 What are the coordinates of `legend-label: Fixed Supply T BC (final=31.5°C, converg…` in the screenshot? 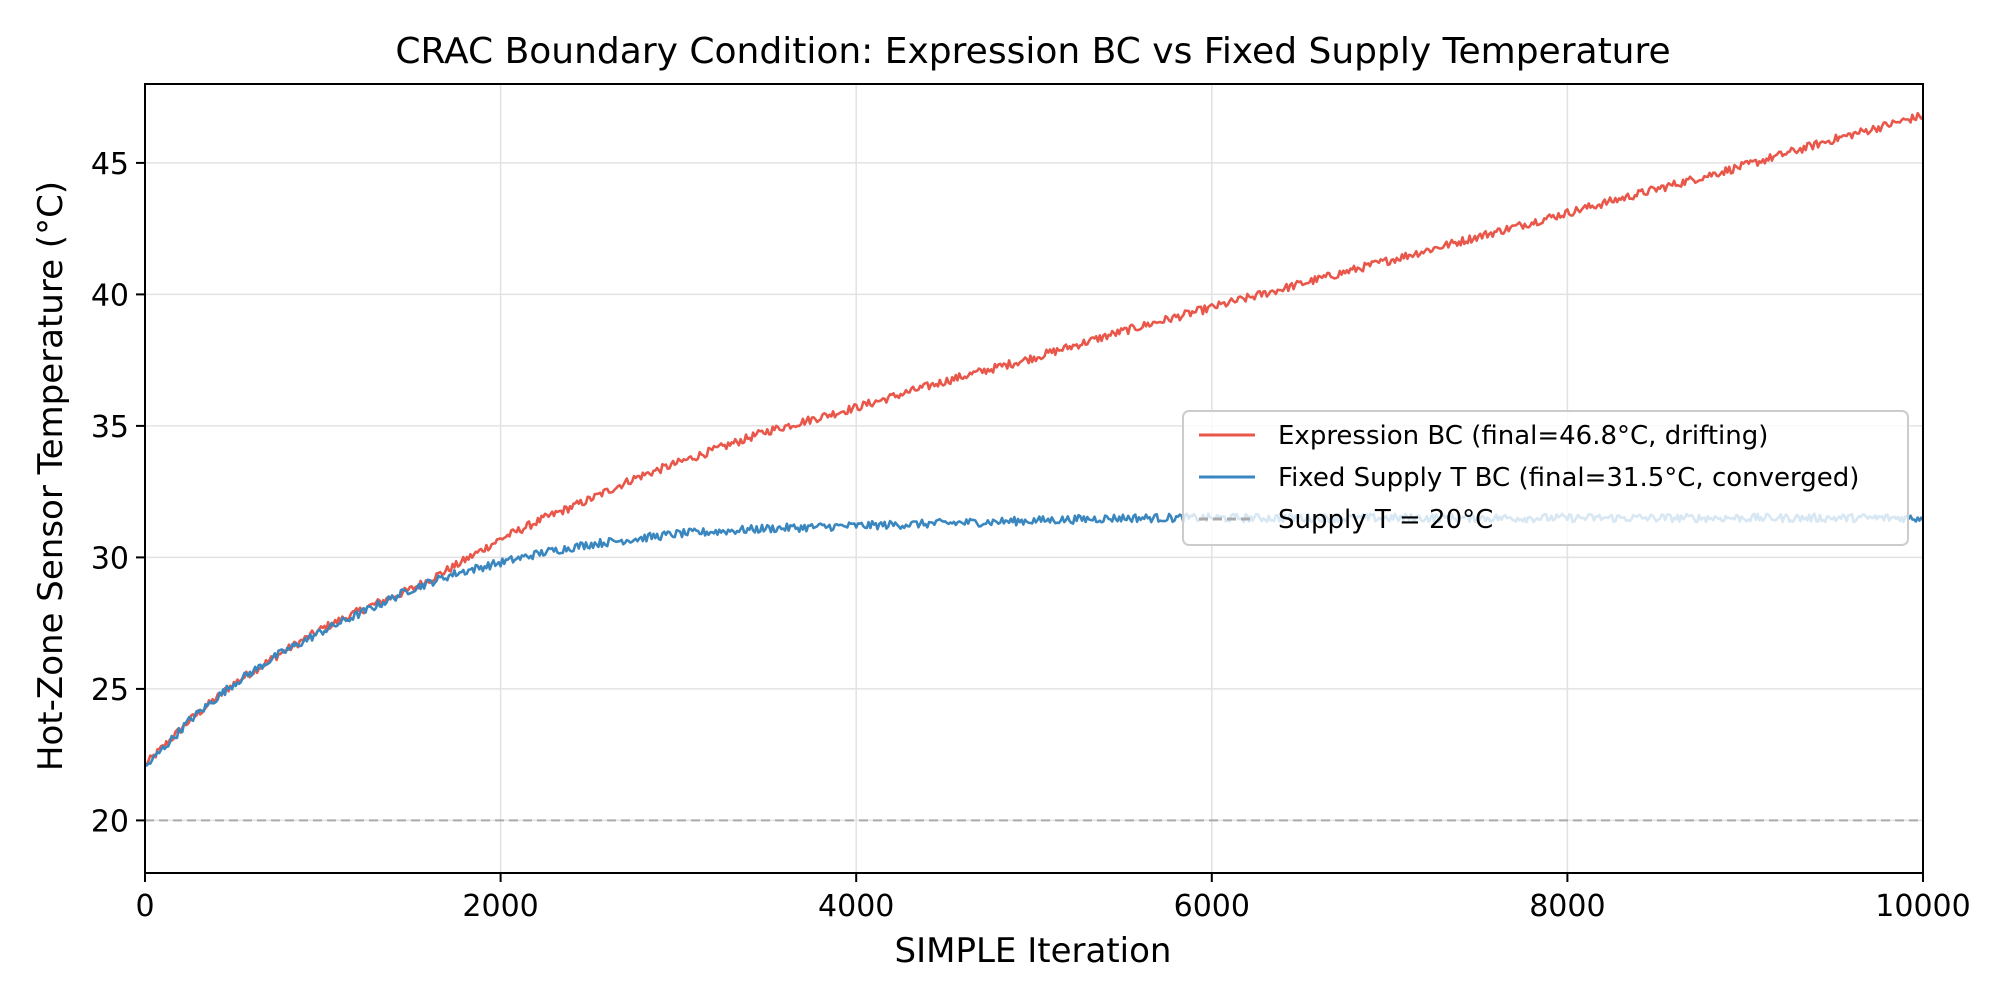 It's located at (1568, 478).